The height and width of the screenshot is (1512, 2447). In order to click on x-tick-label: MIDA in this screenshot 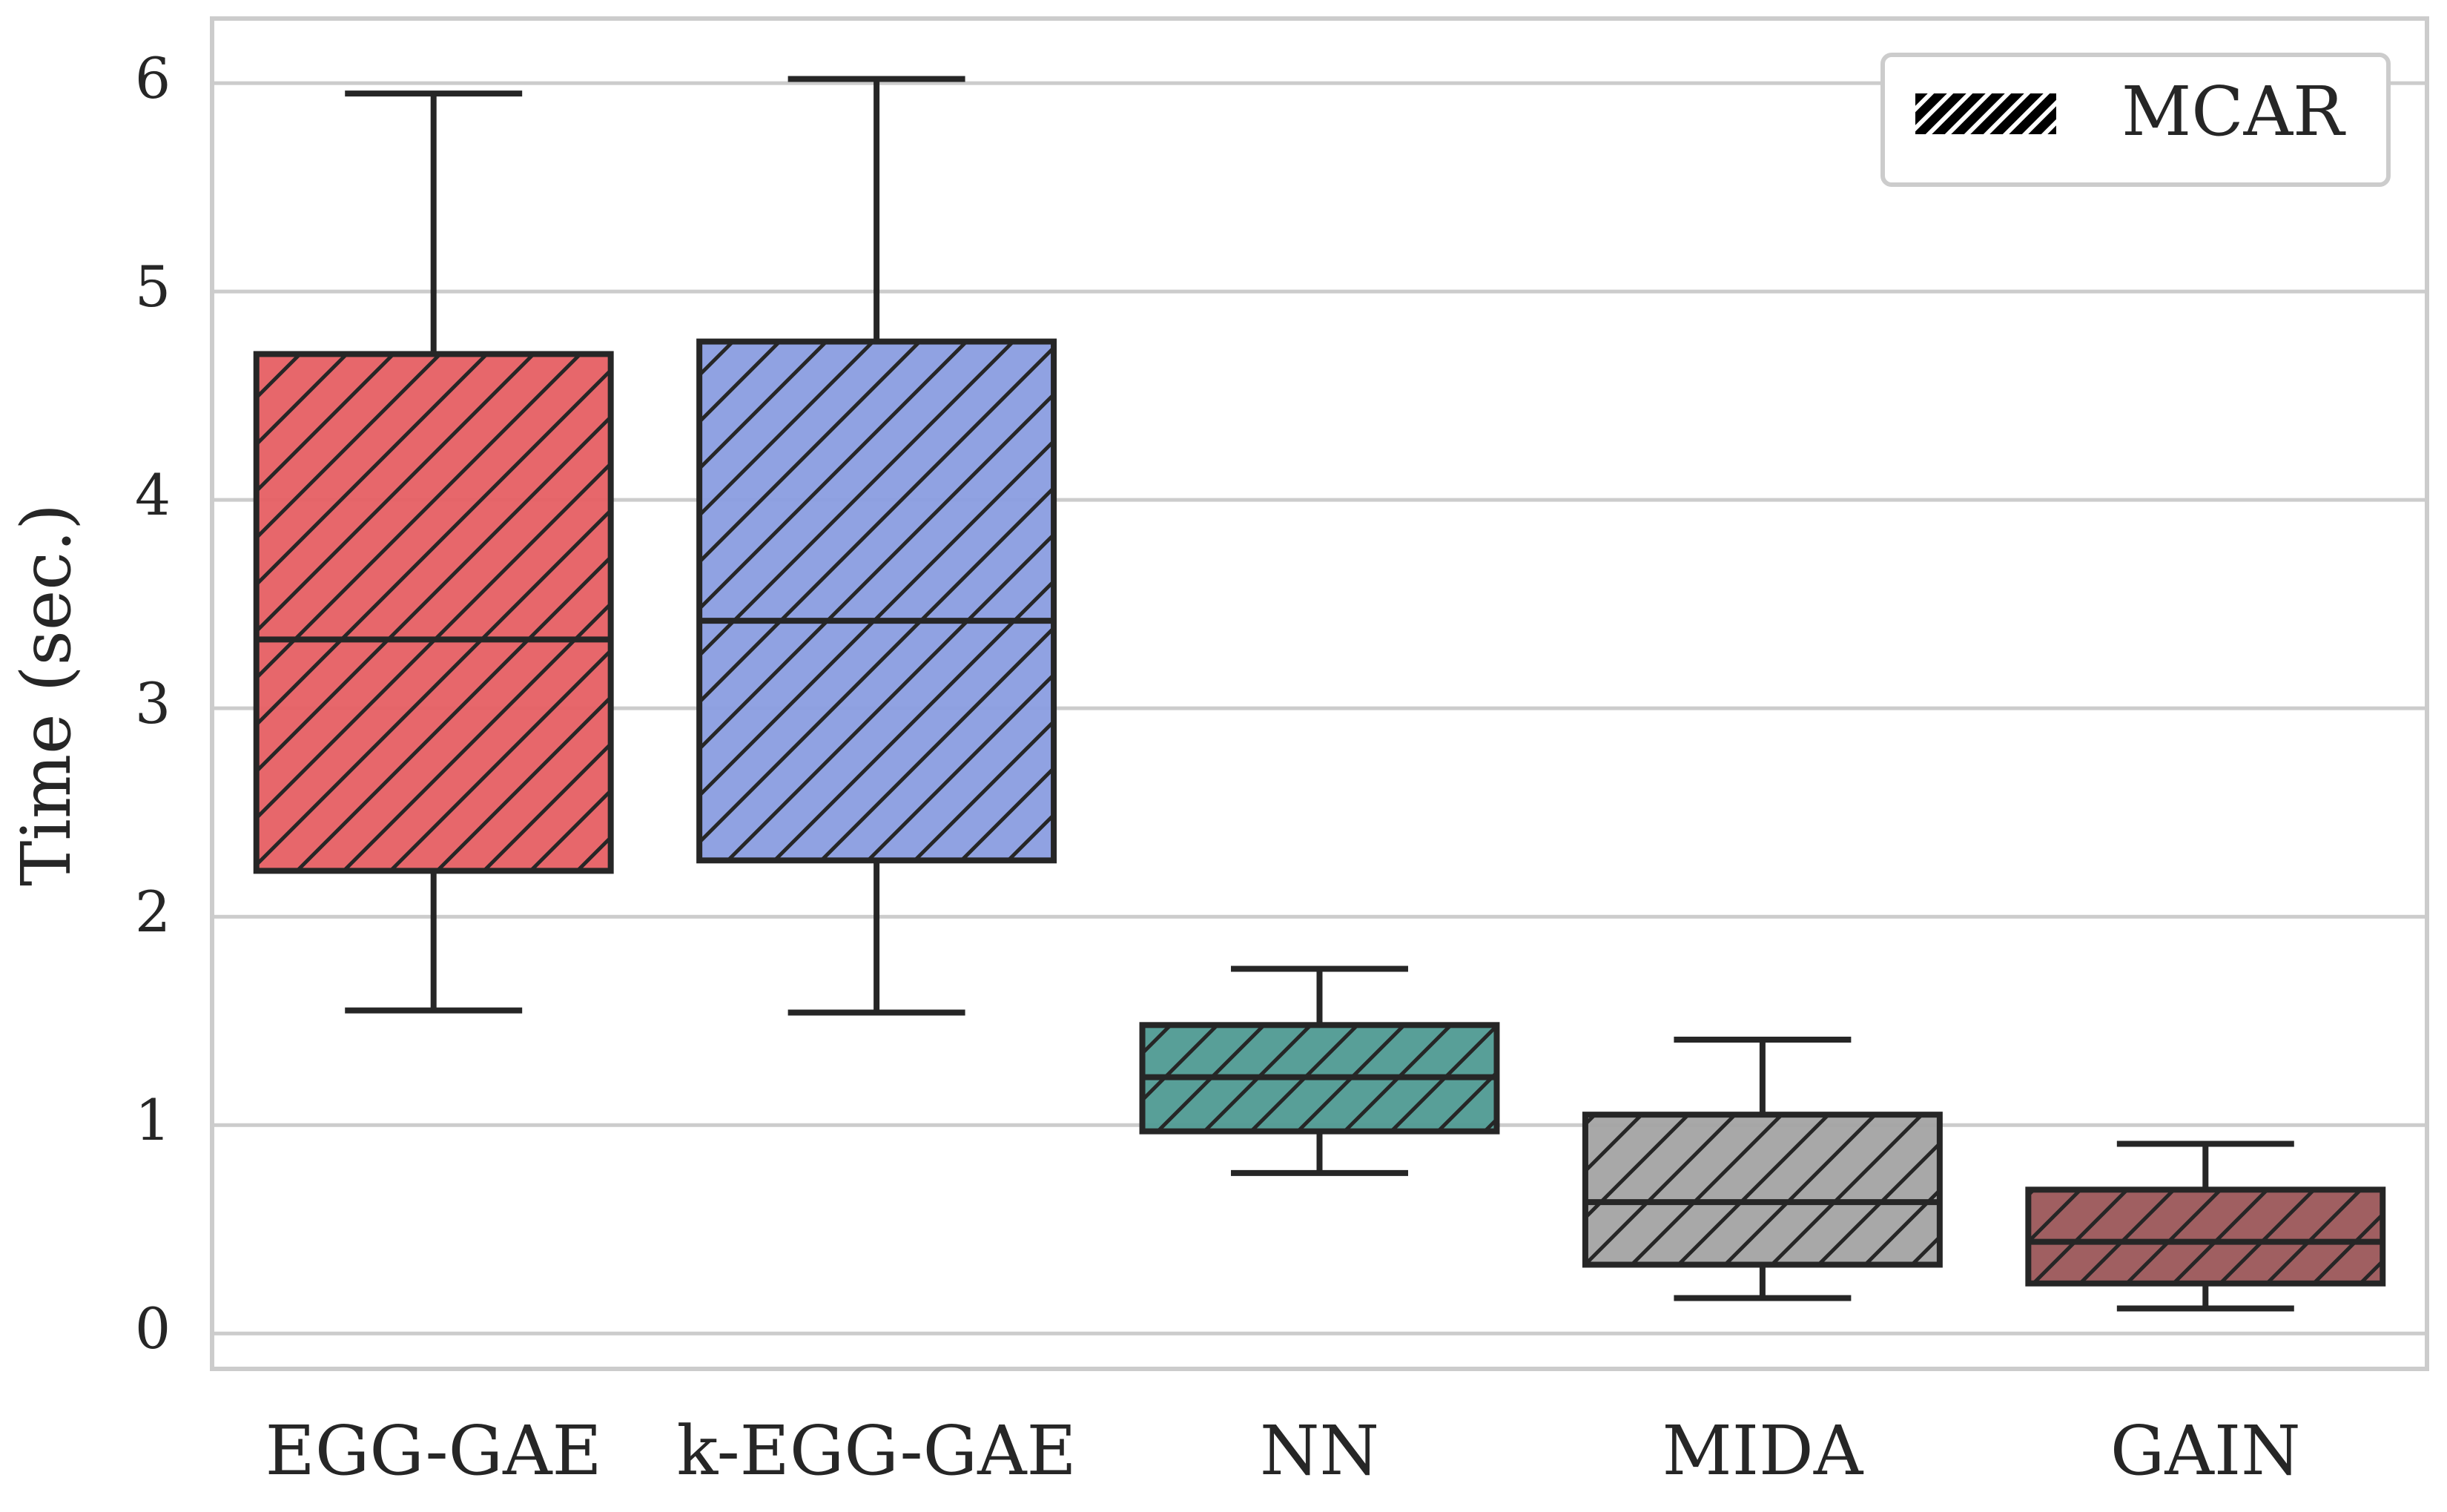, I will do `click(1763, 1450)`.